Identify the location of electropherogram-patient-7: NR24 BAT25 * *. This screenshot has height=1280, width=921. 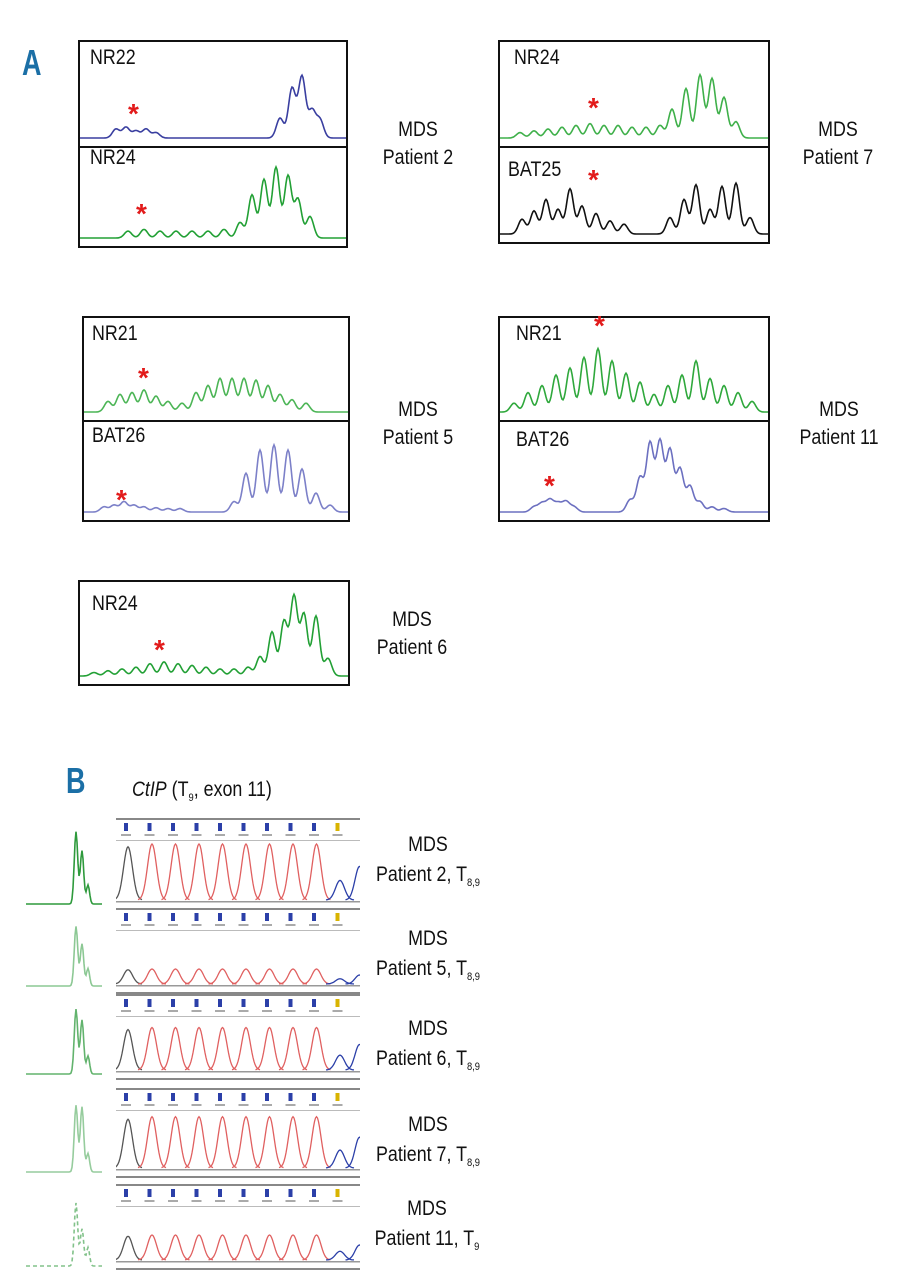
(634, 142).